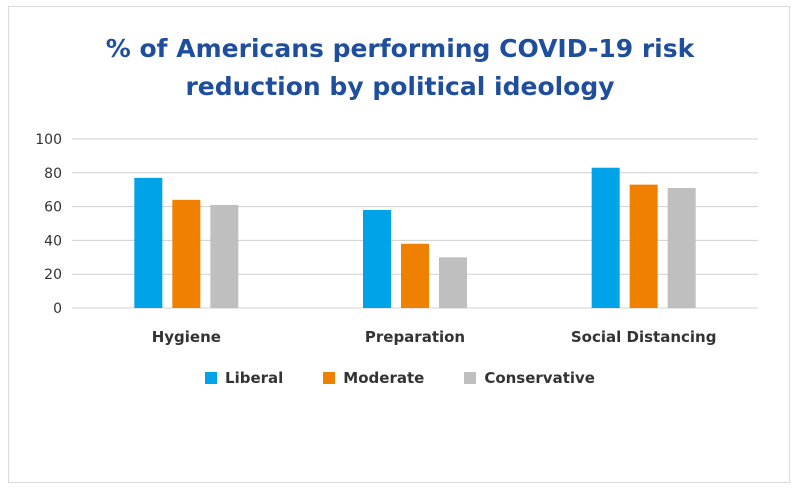 This screenshot has width=800, height=496. What do you see at coordinates (186, 253) in the screenshot?
I see `bar-moderate-hygiene` at bounding box center [186, 253].